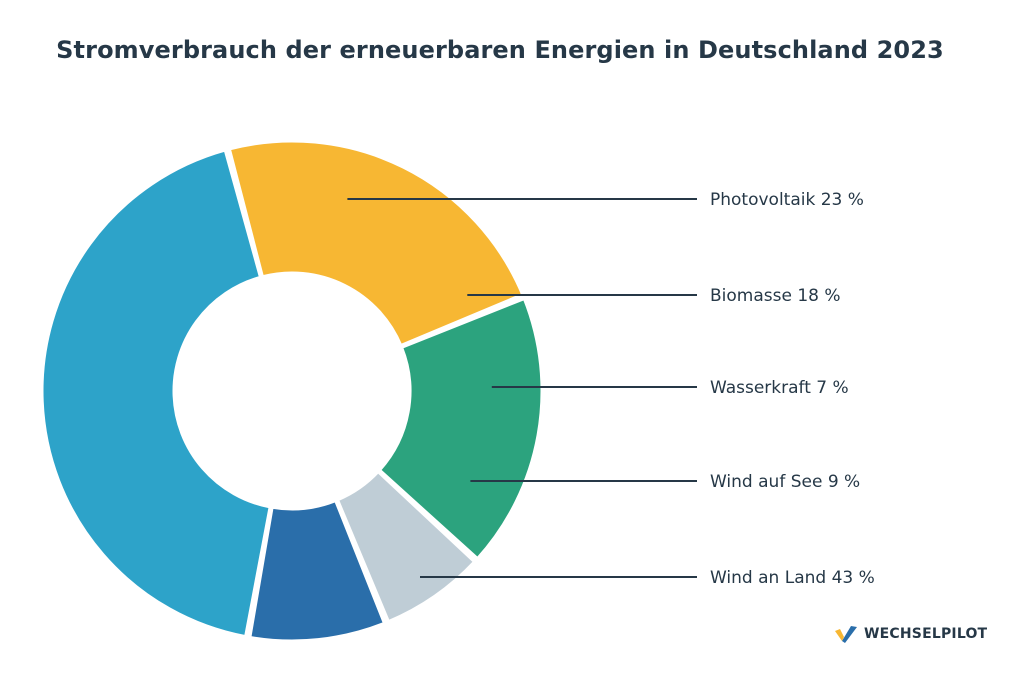 This screenshot has width=1024, height=683. What do you see at coordinates (376, 243) in the screenshot?
I see `slice-photovoltaik` at bounding box center [376, 243].